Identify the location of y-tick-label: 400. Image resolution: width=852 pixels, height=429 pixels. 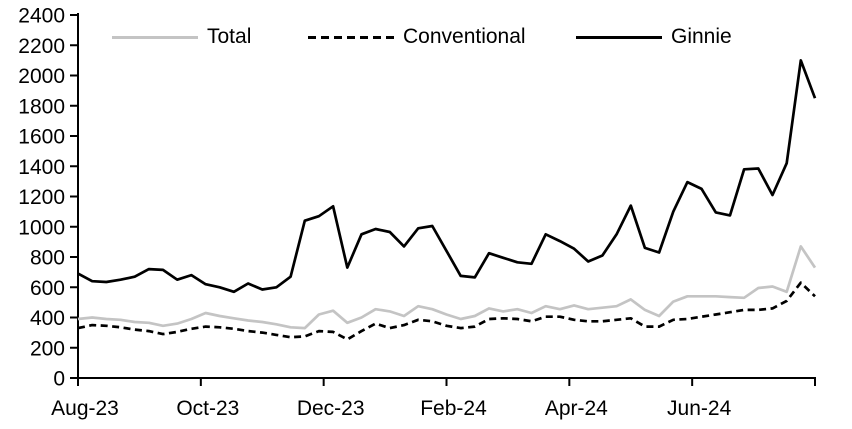
(47, 318).